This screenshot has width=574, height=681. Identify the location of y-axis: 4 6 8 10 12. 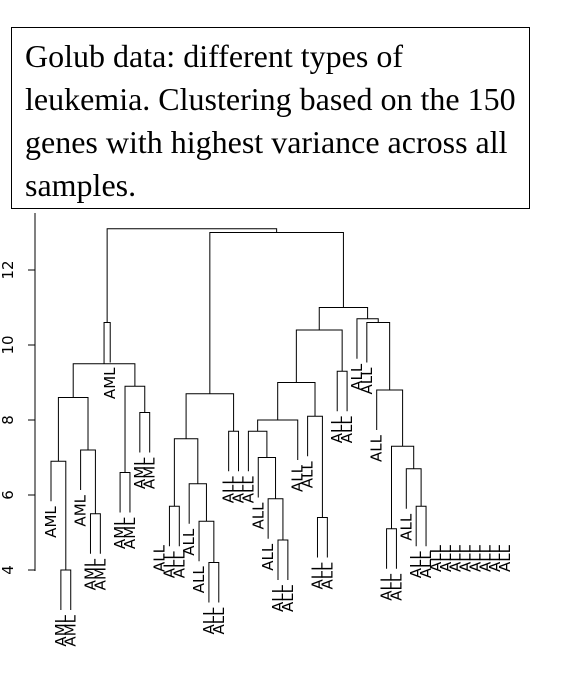
(18, 394).